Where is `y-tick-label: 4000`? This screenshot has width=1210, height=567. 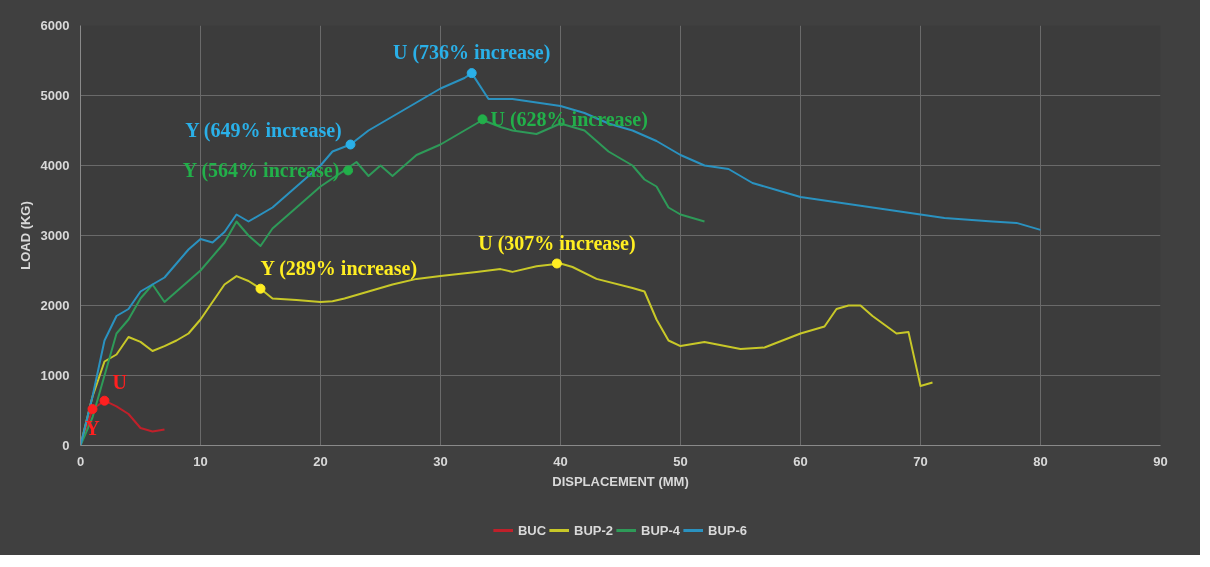 y-tick-label: 4000 is located at coordinates (55, 165).